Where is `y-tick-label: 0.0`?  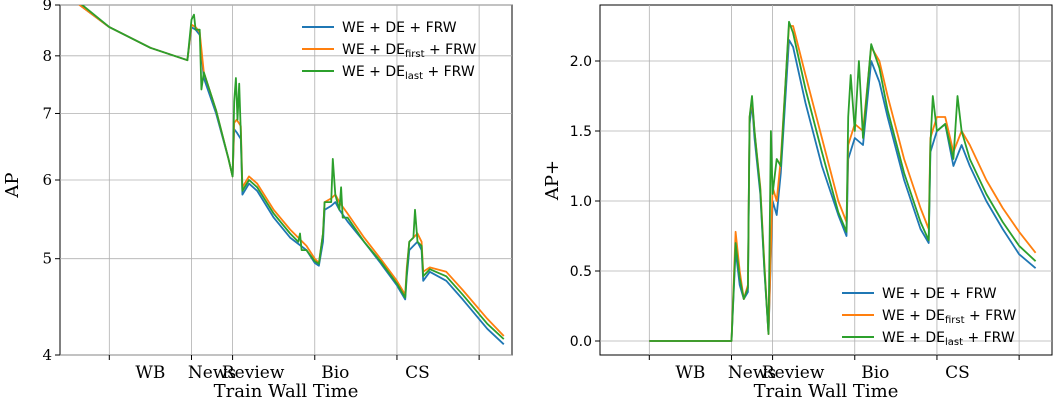 y-tick-label: 0.0 is located at coordinates (581, 342).